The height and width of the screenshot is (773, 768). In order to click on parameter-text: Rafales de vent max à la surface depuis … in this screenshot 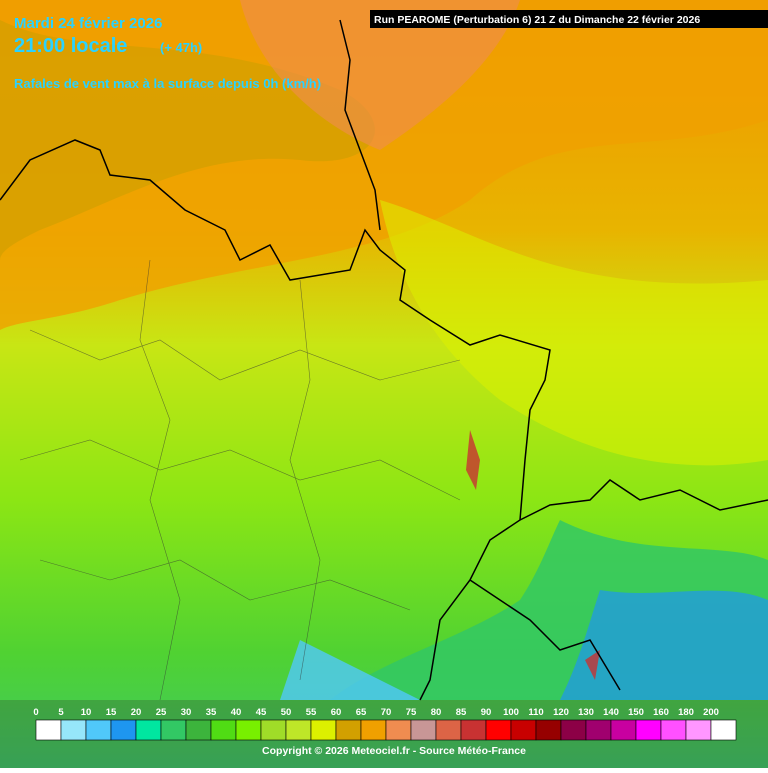, I will do `click(167, 83)`.